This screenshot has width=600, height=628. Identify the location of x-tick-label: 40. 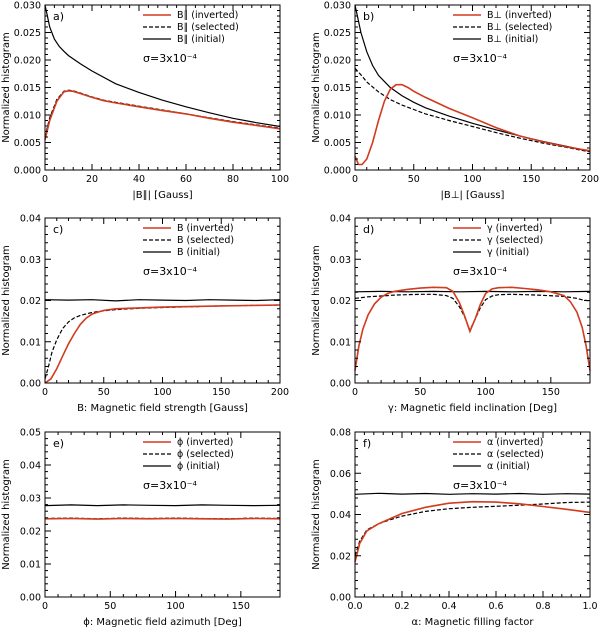
(139, 179).